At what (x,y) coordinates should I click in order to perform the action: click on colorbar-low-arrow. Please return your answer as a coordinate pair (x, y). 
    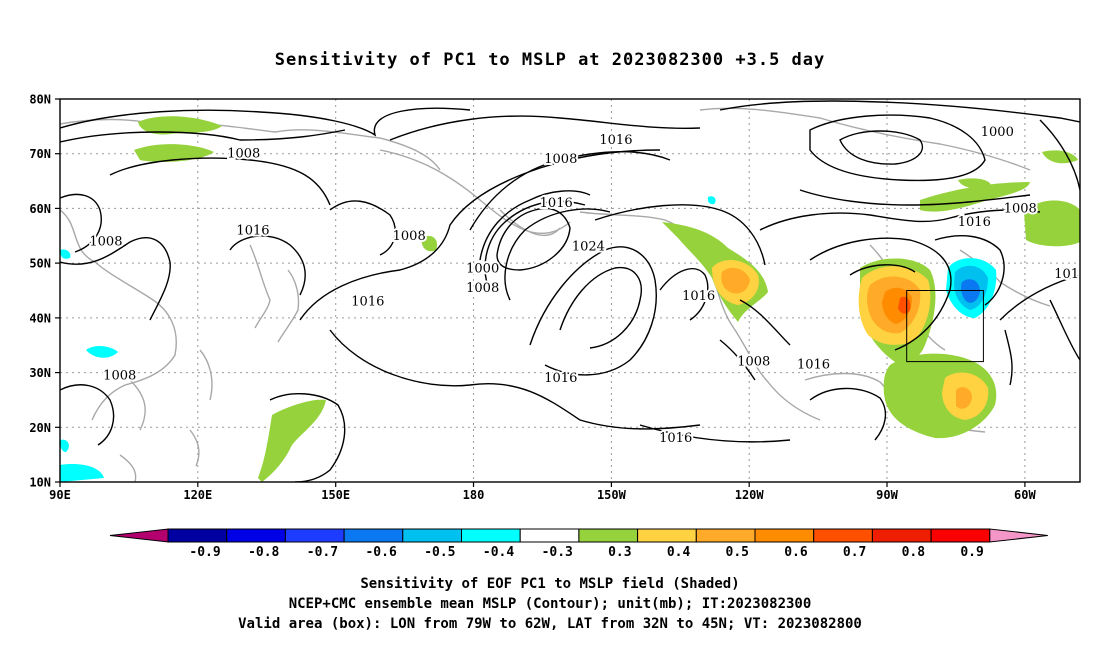
    Looking at the image, I should click on (139, 535).